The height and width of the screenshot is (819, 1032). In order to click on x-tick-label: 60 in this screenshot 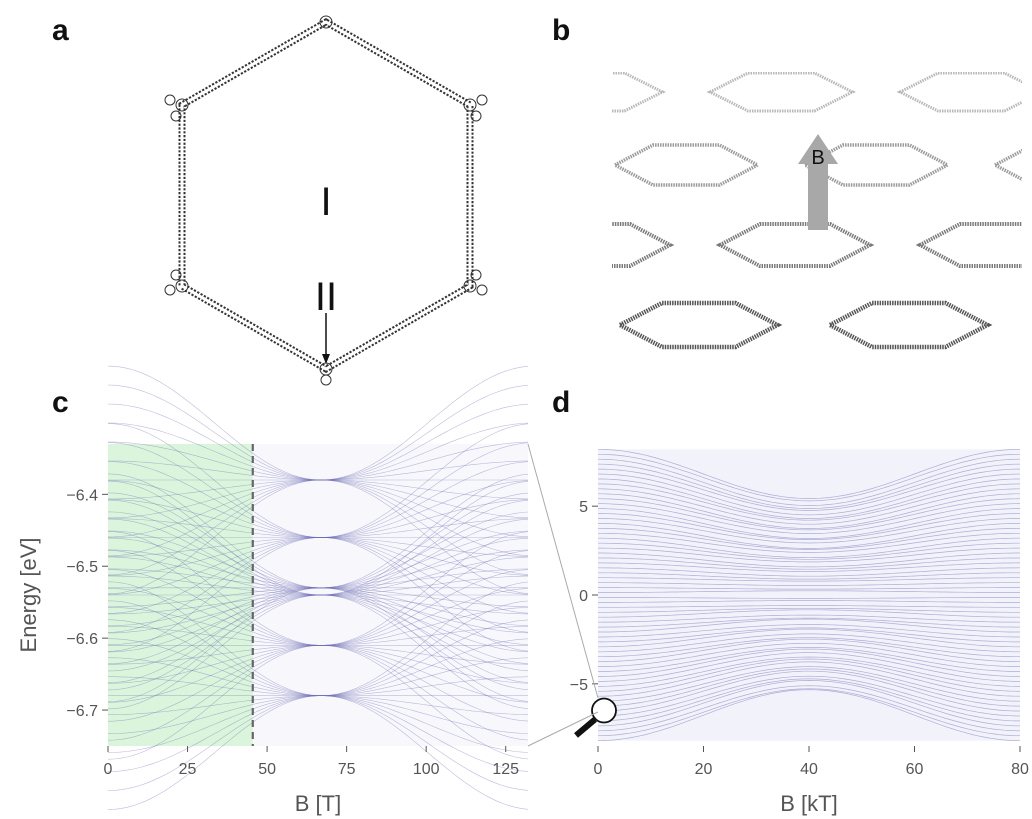, I will do `click(915, 769)`.